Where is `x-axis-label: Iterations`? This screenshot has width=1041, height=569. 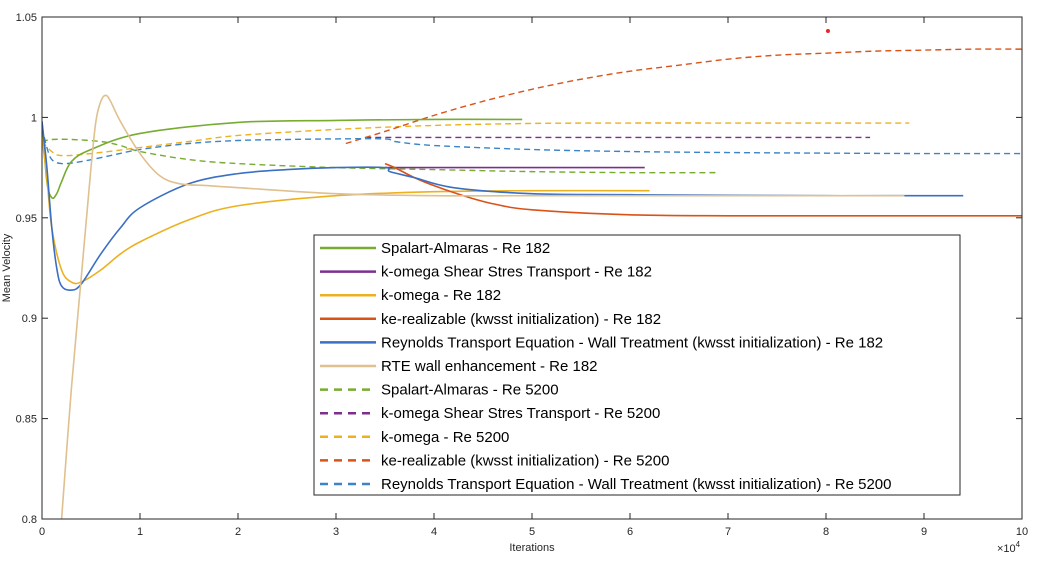 x-axis-label: Iterations is located at coordinates (532, 548).